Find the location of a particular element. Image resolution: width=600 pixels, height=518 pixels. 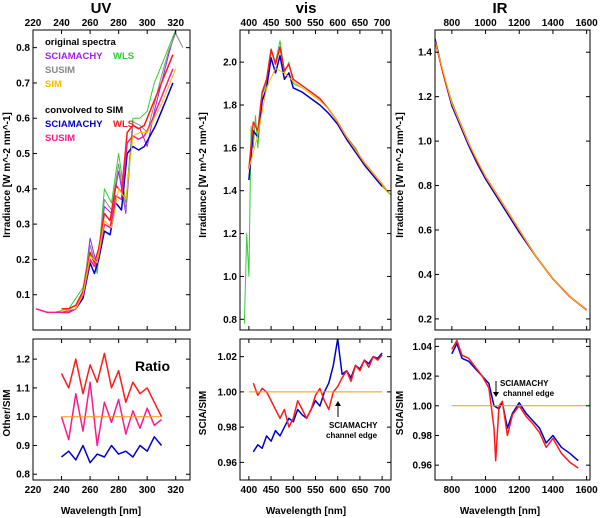

series-susim-sim-uv_bottom is located at coordinates (111, 414).